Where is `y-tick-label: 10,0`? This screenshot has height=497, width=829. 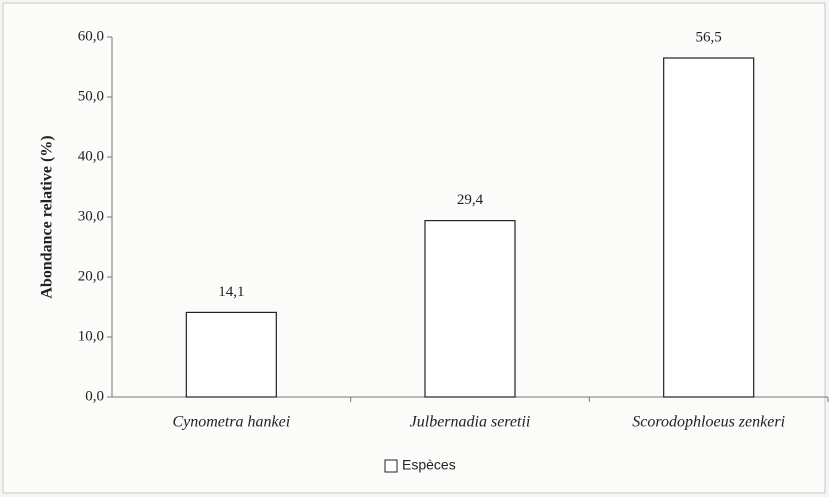 y-tick-label: 10,0 is located at coordinates (91, 336).